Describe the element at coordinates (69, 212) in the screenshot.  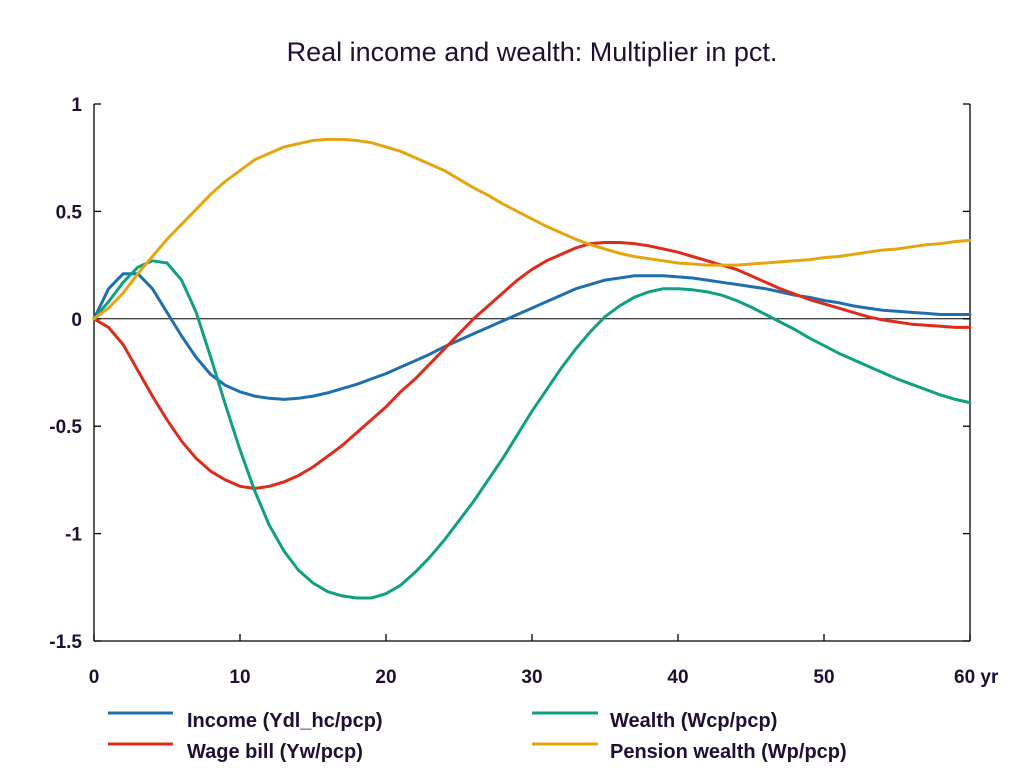
I see `y-tick-label: 0.5` at that location.